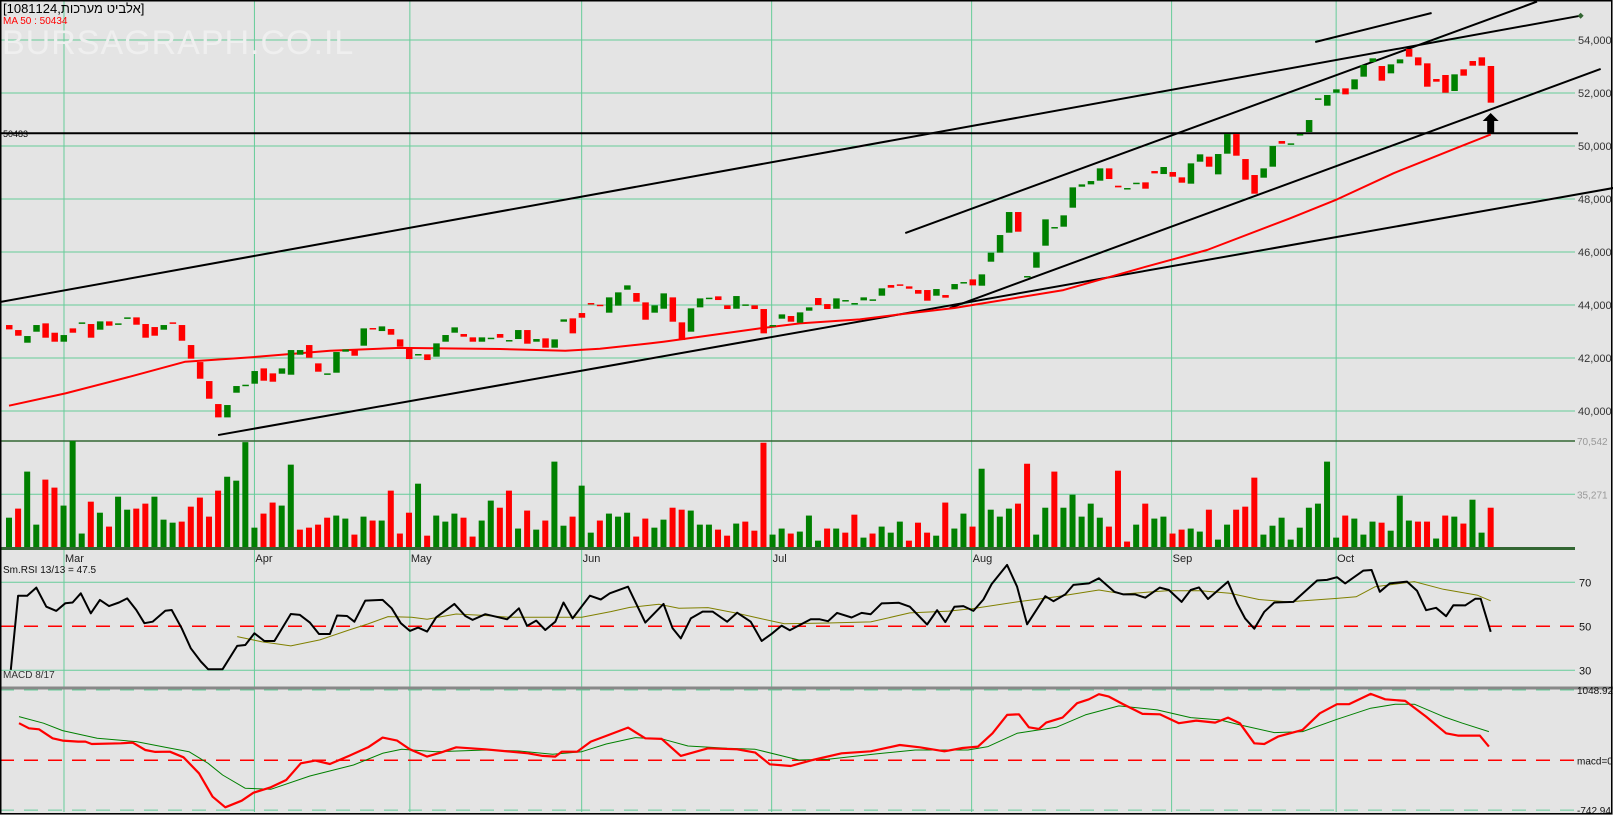 This screenshot has width=1613, height=815. Describe the element at coordinates (1490, 123) in the screenshot. I see `up-arrow-icon` at that location.